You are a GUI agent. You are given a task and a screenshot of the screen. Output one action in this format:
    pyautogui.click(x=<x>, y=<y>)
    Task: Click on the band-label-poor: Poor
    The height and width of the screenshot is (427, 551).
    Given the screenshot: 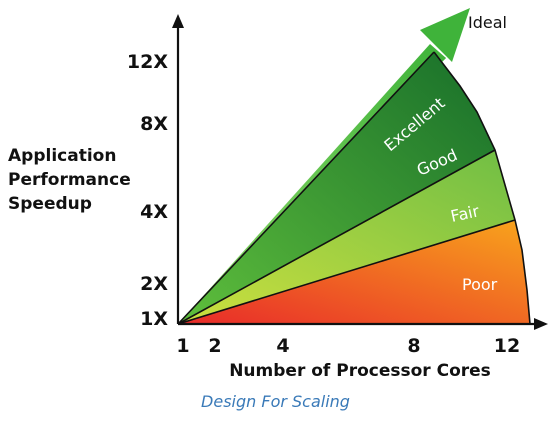 What is the action you would take?
    pyautogui.click(x=480, y=284)
    